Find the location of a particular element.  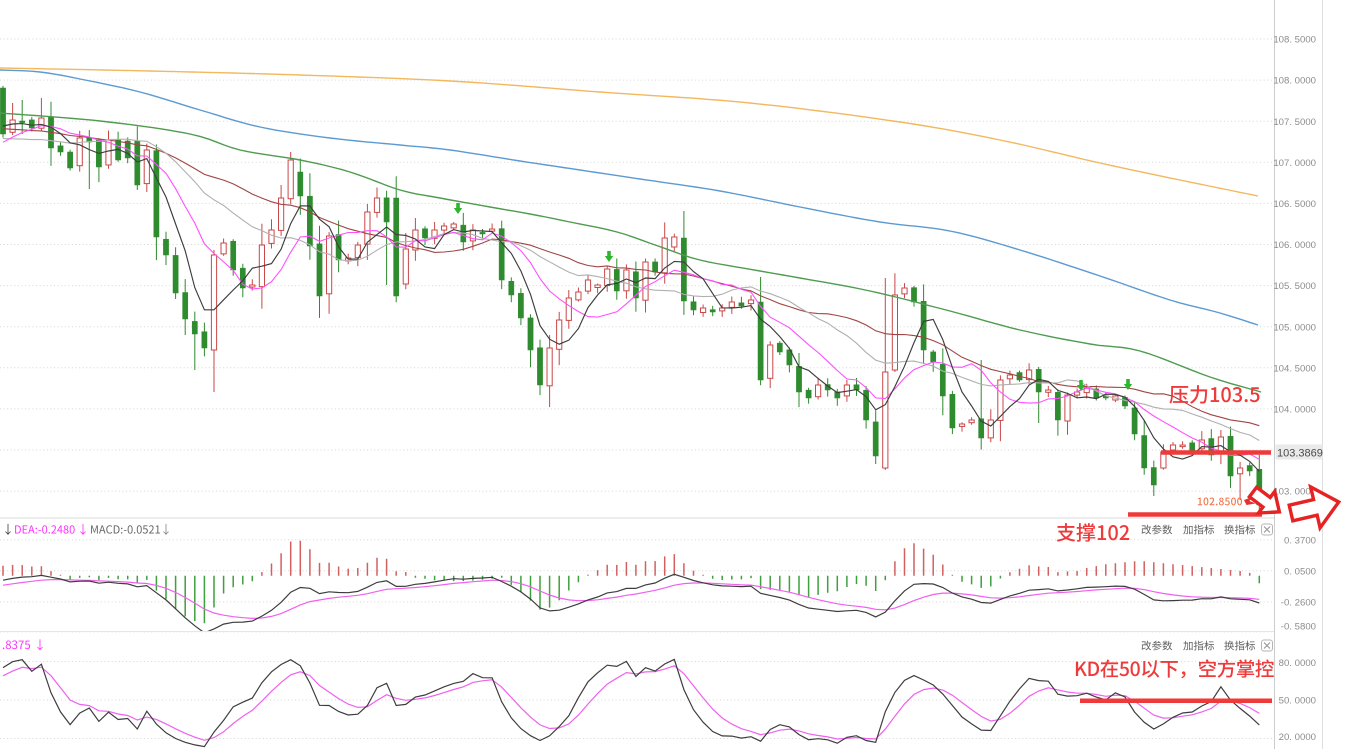

svg-text: 104. 5000 is located at coordinates (1294, 368).